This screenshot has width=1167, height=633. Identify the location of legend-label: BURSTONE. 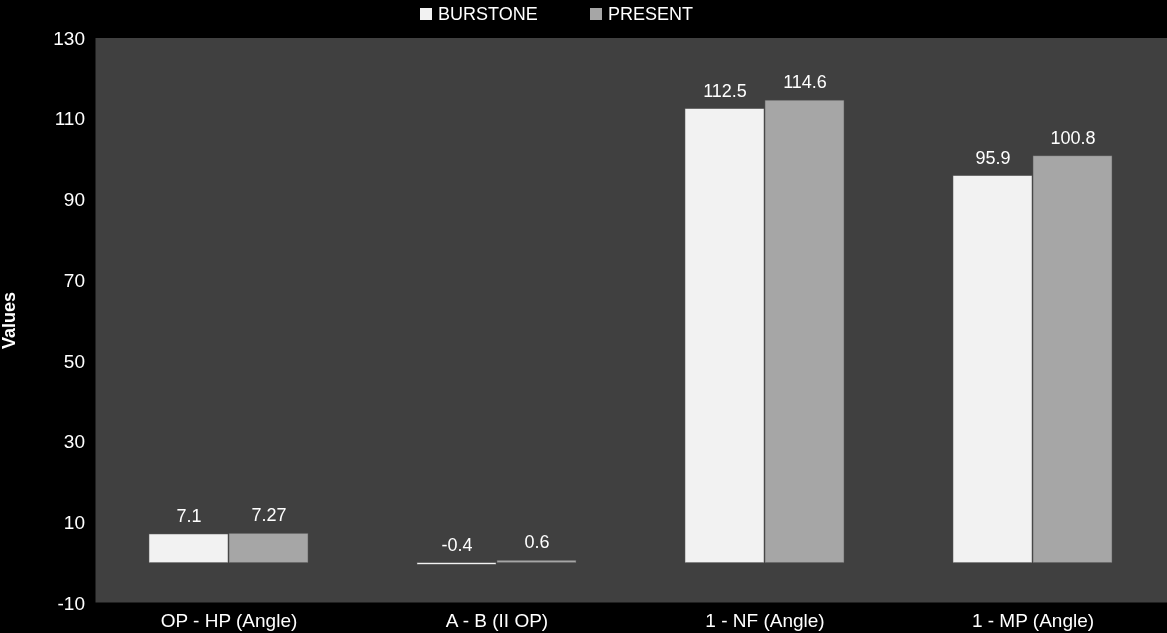
(488, 14).